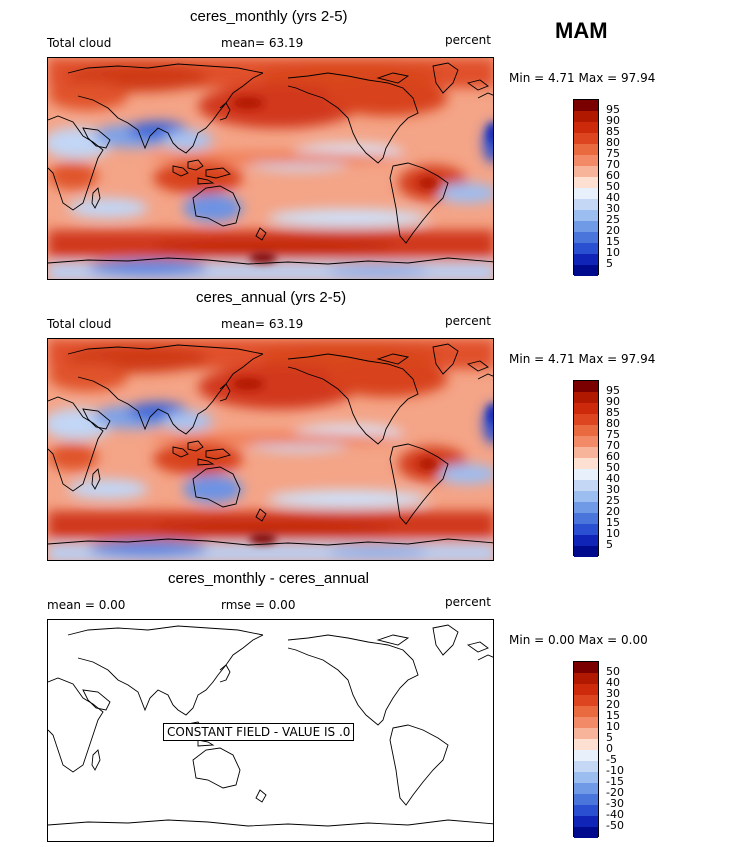 This screenshot has width=733, height=847. Describe the element at coordinates (468, 602) in the screenshot. I see `panel3-units-label: percent` at that location.